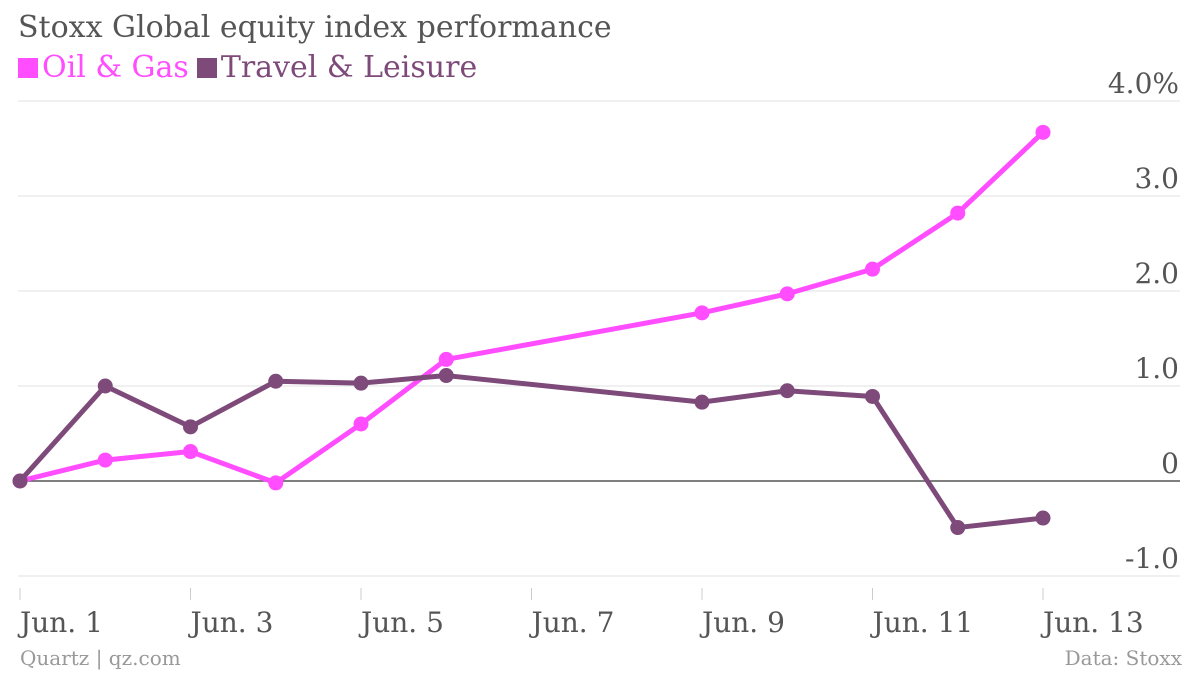  I want to click on y-axis-ticks: 4.0% 3.0 2.0 1.0 0 -1.0, so click(1143, 321).